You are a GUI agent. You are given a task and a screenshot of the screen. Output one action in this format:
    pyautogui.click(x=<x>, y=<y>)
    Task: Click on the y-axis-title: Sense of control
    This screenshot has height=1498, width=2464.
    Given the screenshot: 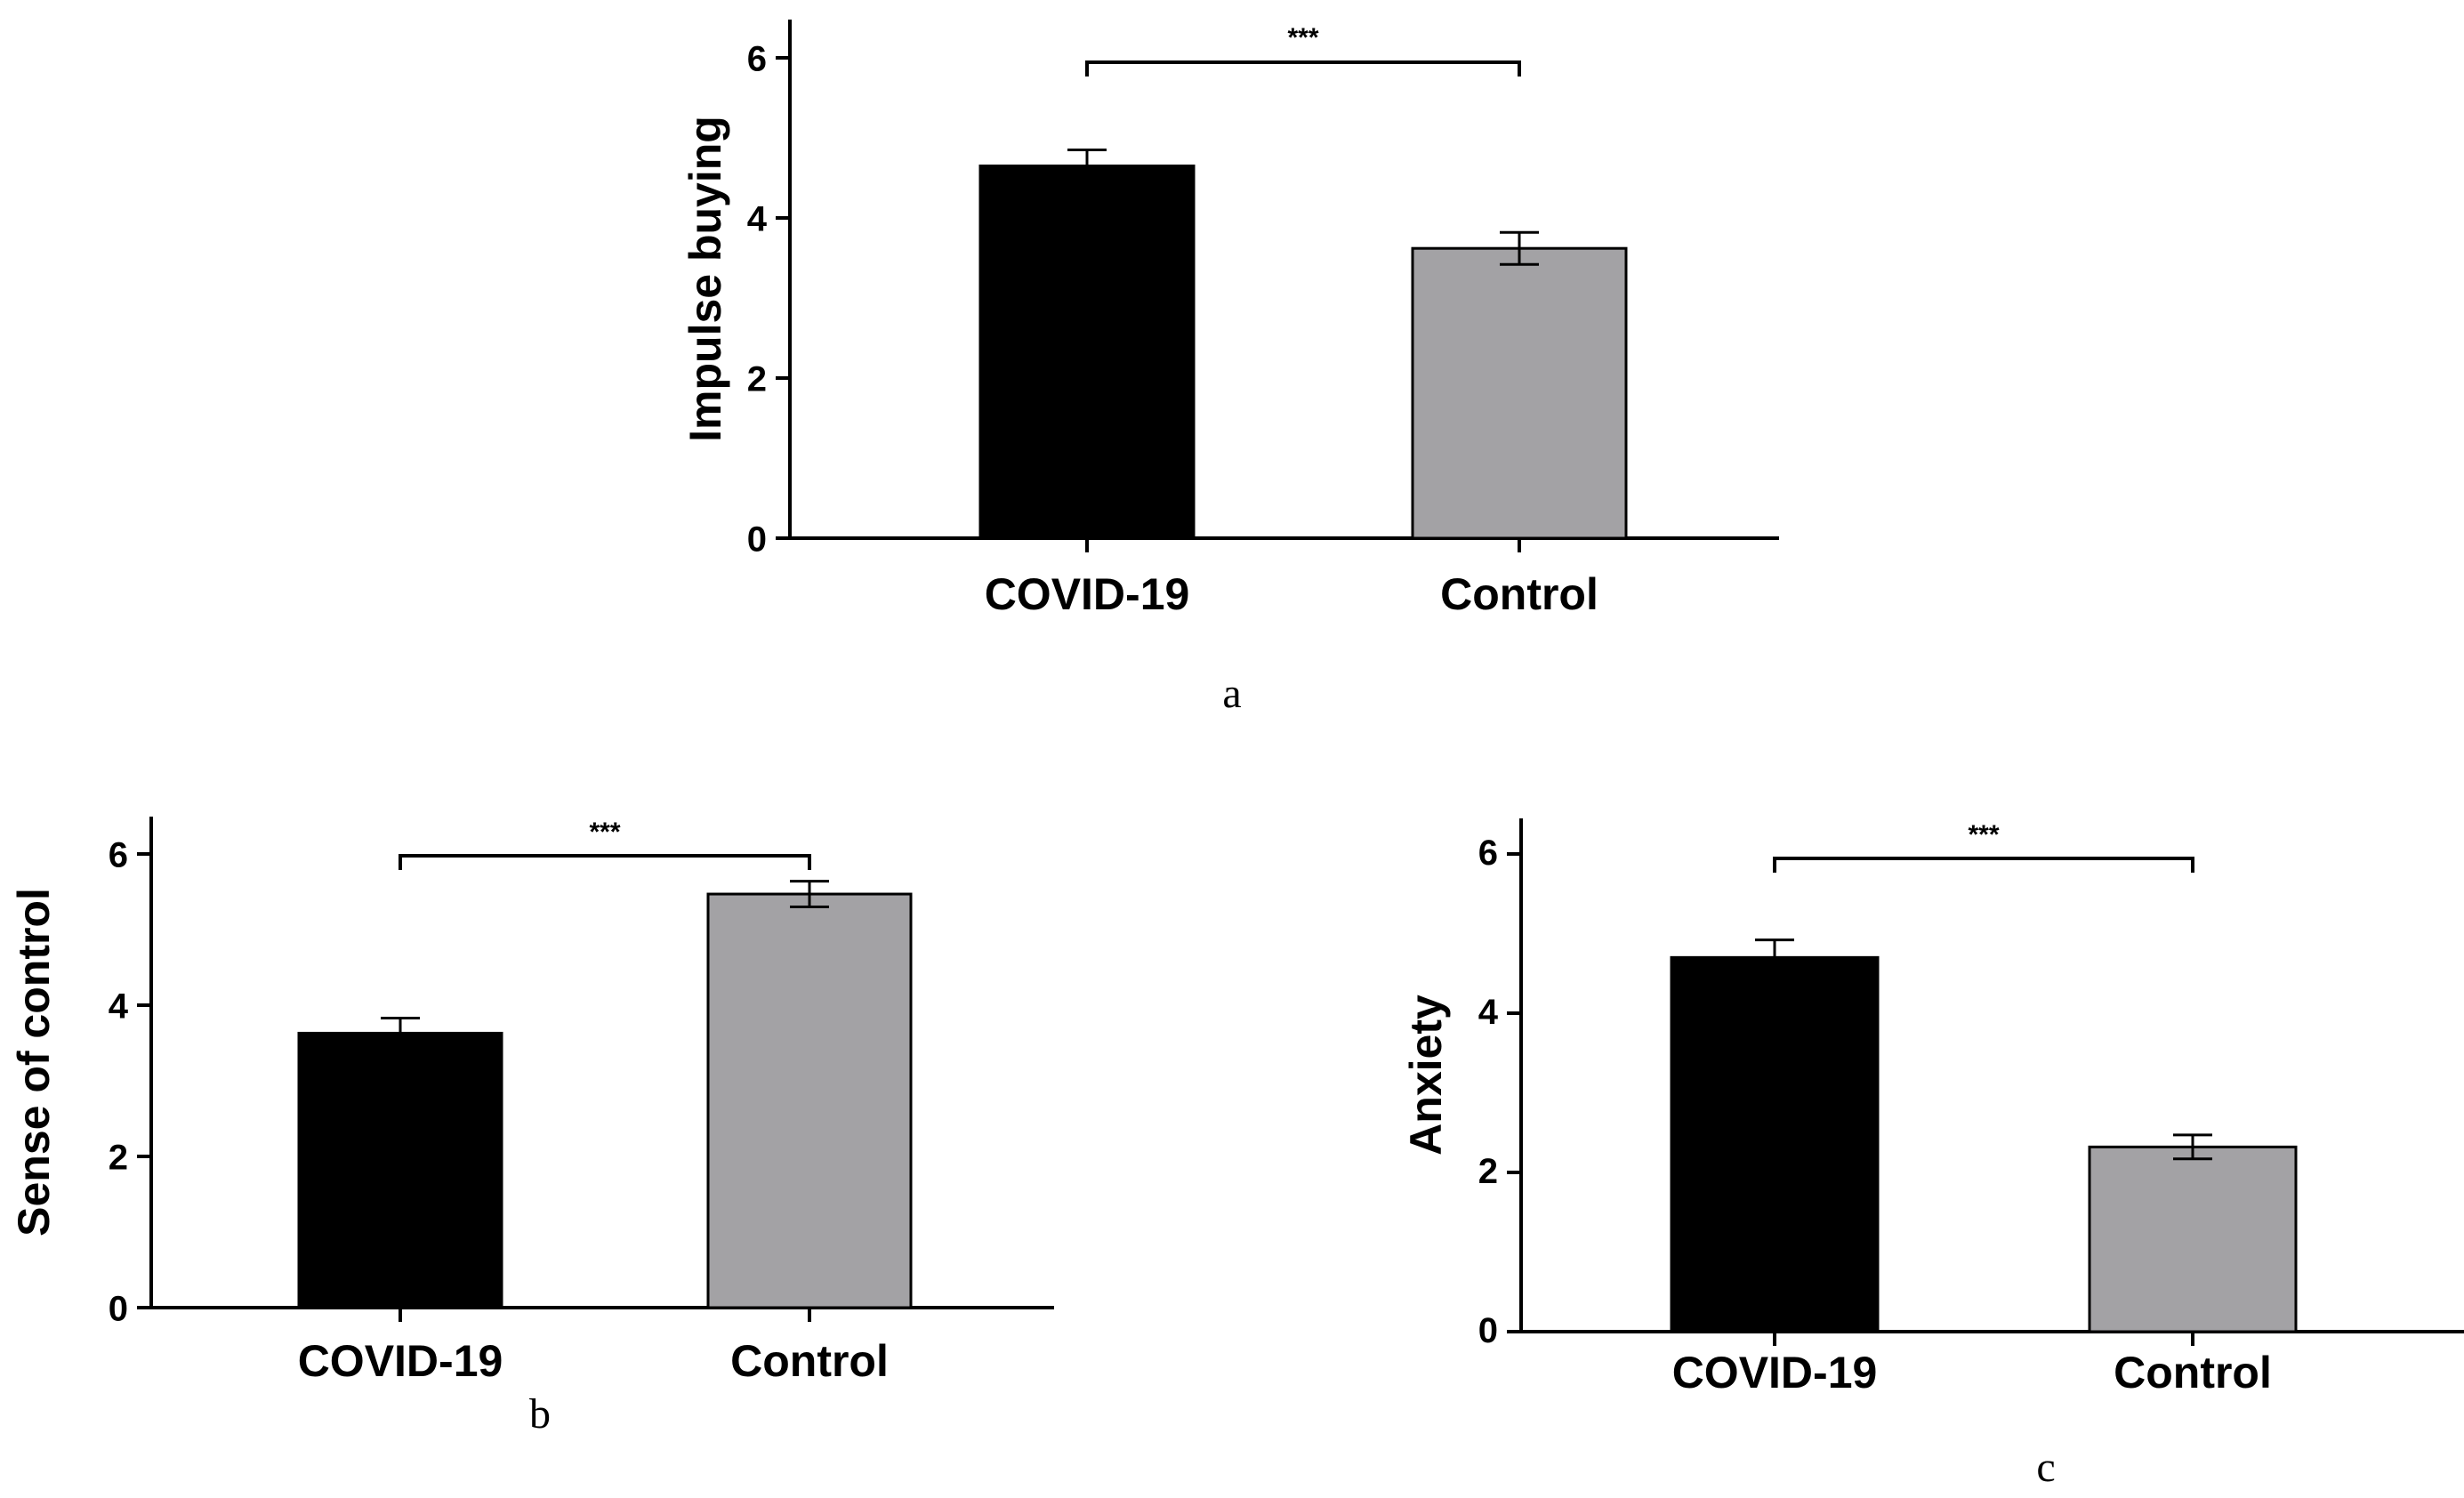 What is the action you would take?
    pyautogui.click(x=34, y=1062)
    